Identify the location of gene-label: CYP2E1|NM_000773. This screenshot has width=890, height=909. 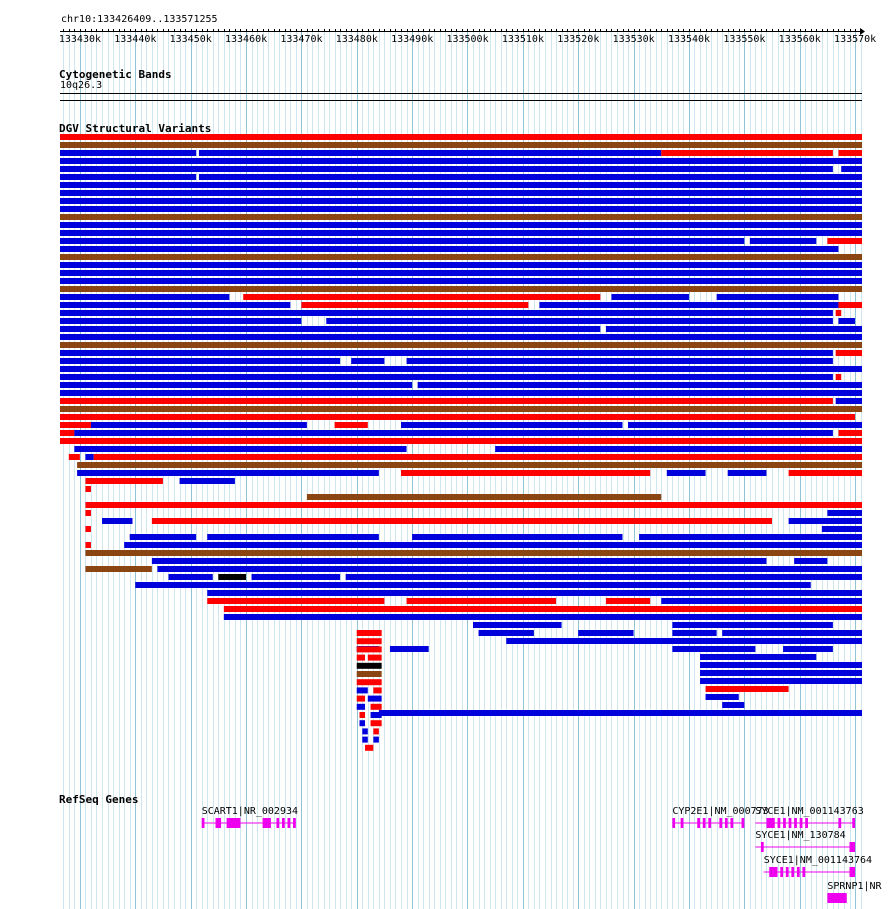
(720, 811).